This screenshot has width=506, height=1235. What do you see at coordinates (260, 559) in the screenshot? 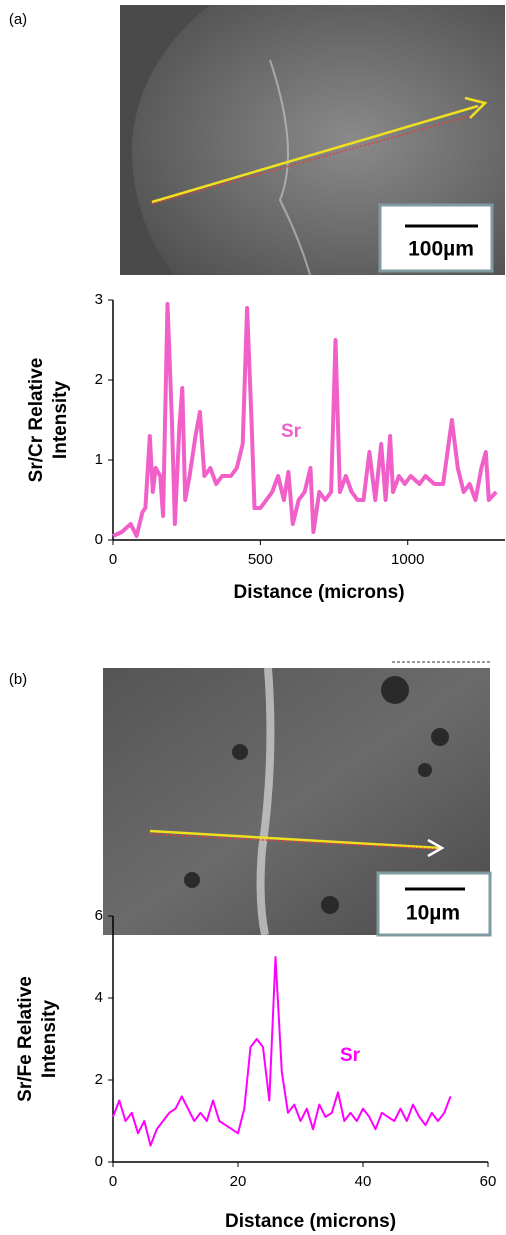
I see `x-tick-label: 500` at bounding box center [260, 559].